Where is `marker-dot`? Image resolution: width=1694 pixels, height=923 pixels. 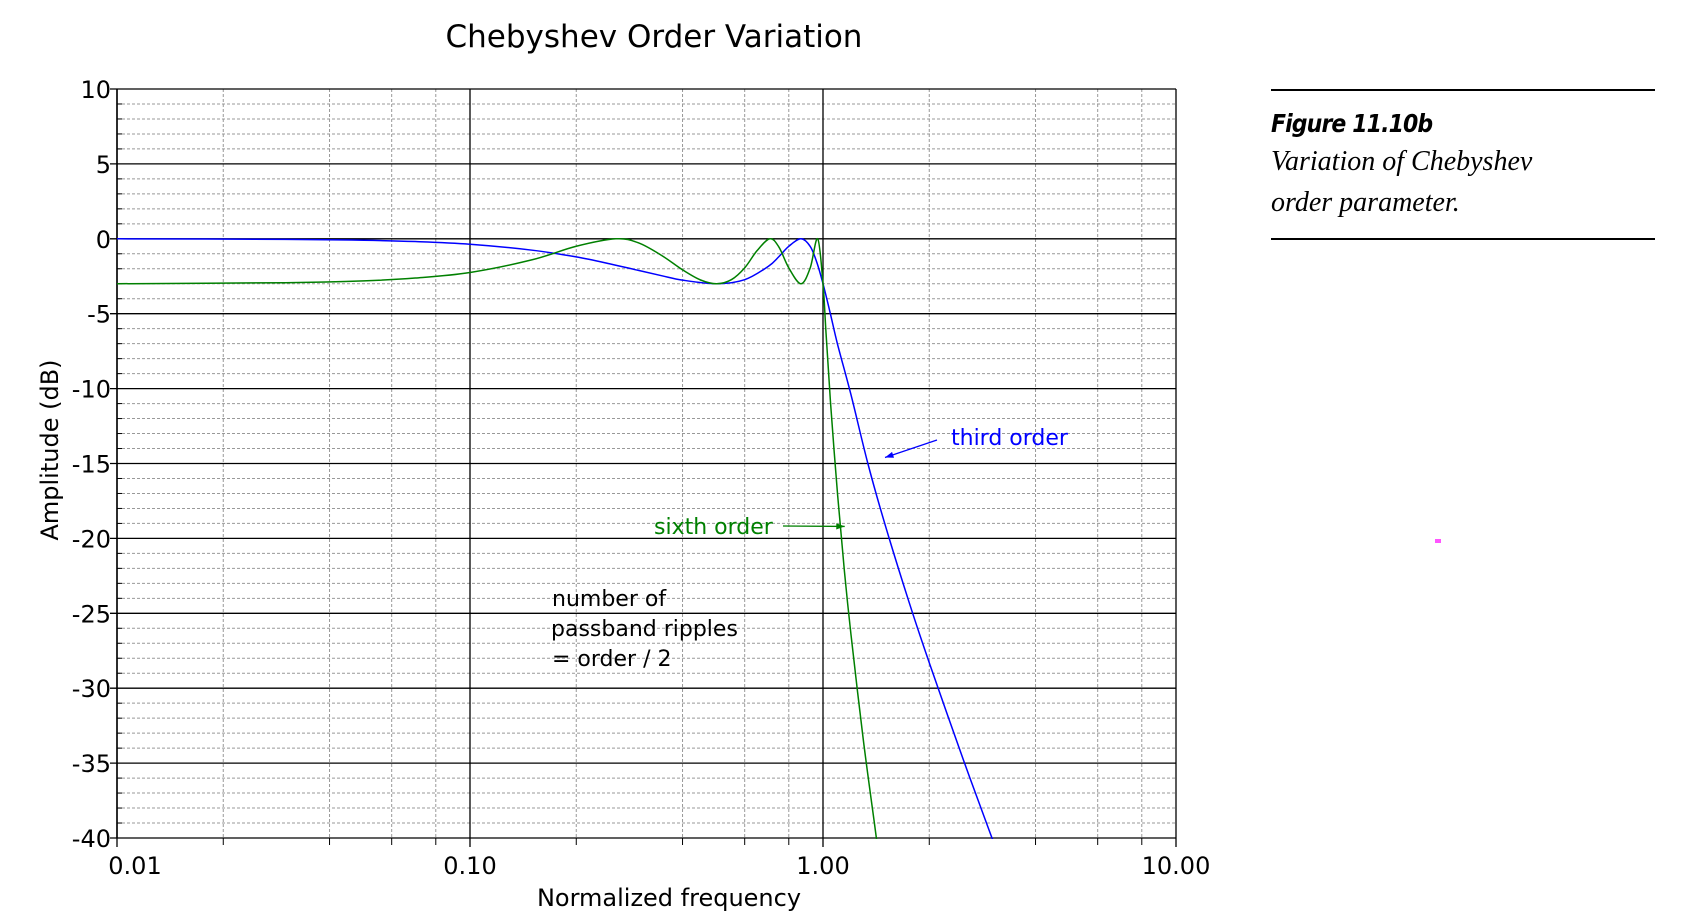 marker-dot is located at coordinates (1438, 541).